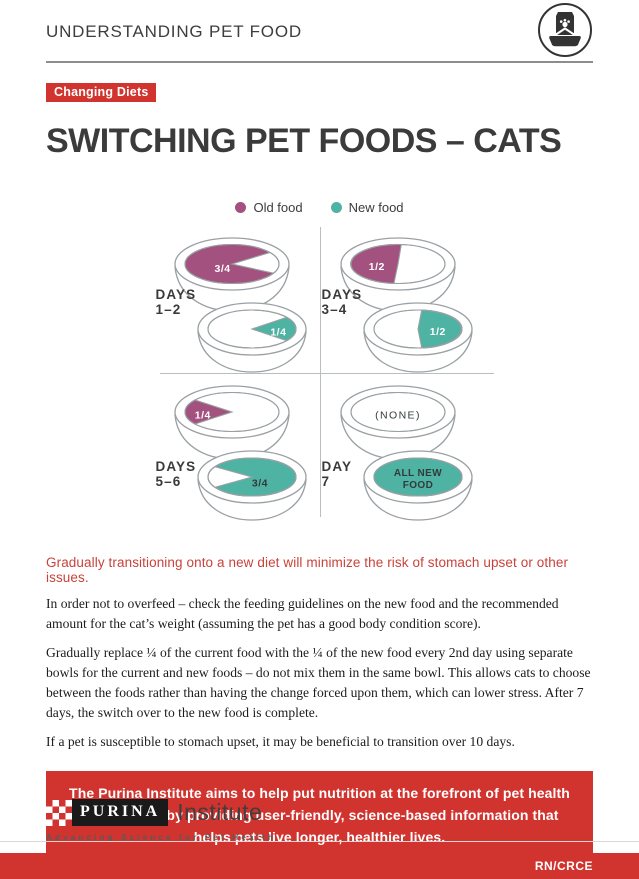  I want to click on day-label: DAYS 1–2, so click(176, 302).